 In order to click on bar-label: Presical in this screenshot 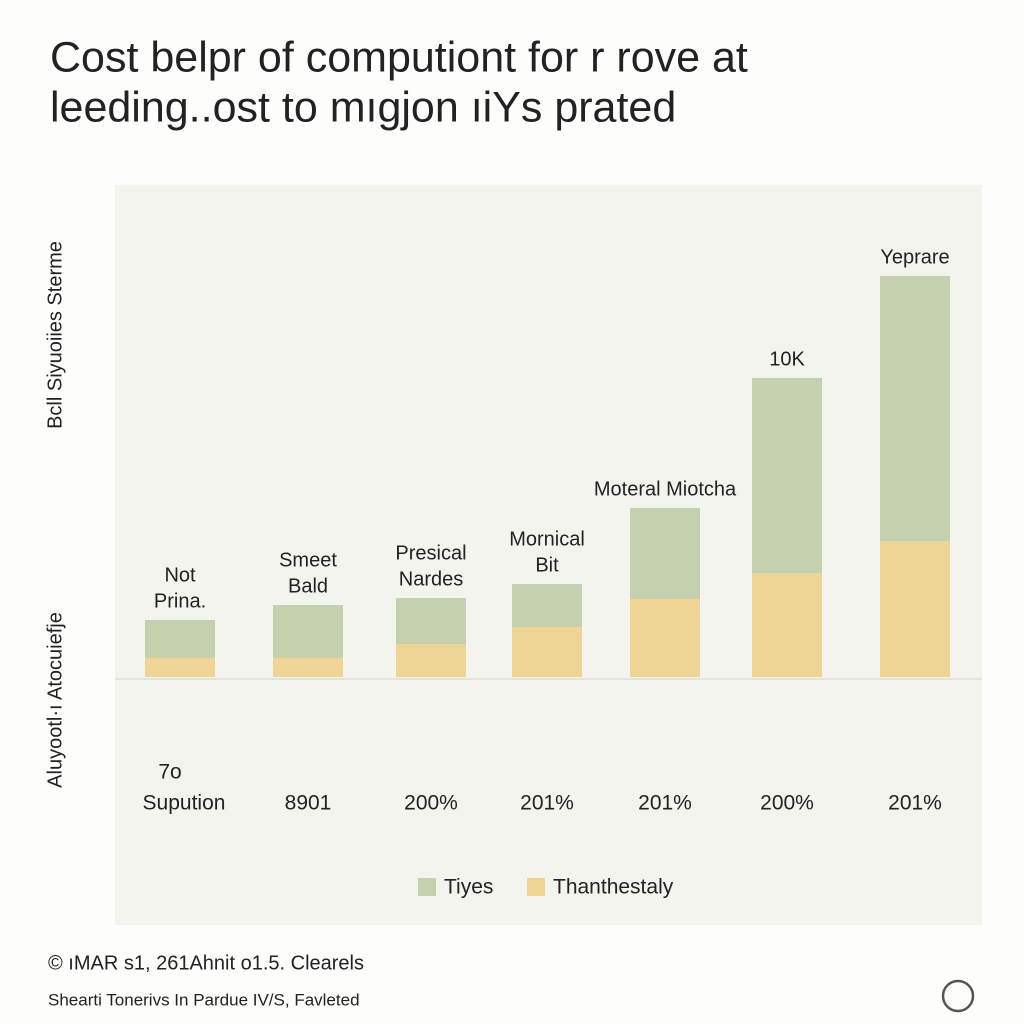, I will do `click(430, 553)`.